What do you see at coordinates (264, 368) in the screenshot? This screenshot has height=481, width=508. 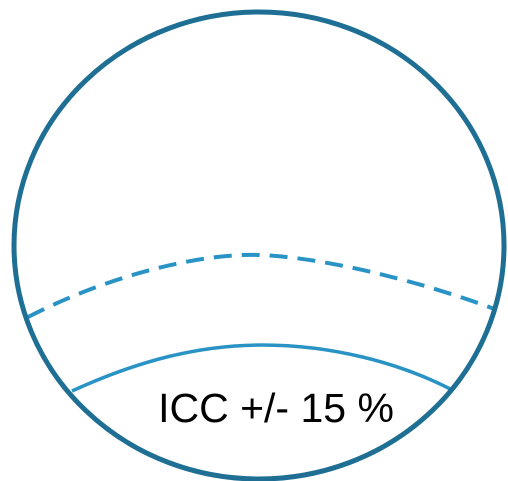 I see `solid-boundary-curve` at bounding box center [264, 368].